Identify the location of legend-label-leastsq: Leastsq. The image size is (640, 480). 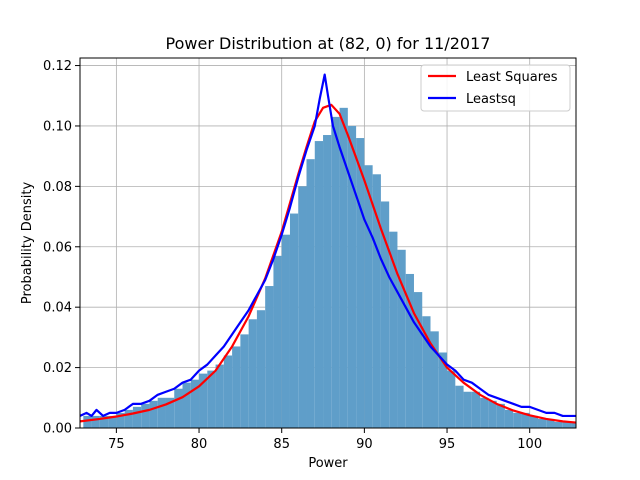
(491, 99).